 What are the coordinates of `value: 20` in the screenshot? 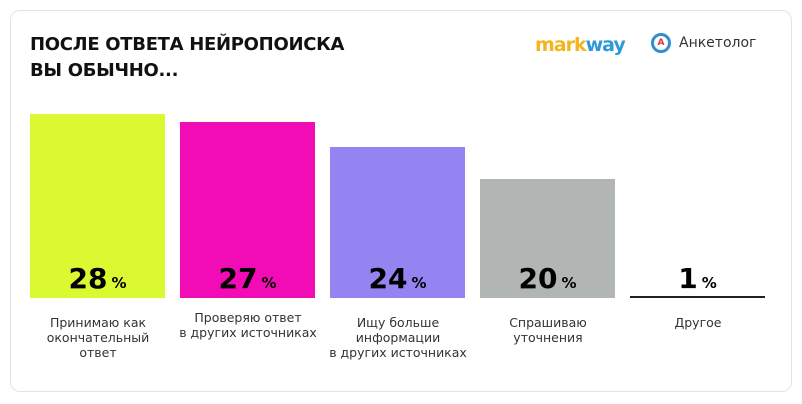 It's located at (538, 278).